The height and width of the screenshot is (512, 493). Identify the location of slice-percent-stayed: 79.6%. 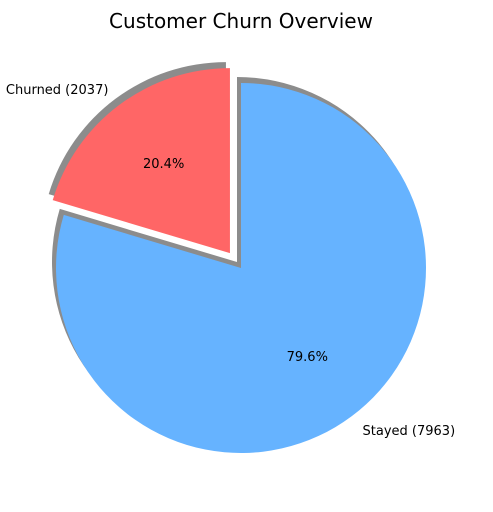
(307, 357).